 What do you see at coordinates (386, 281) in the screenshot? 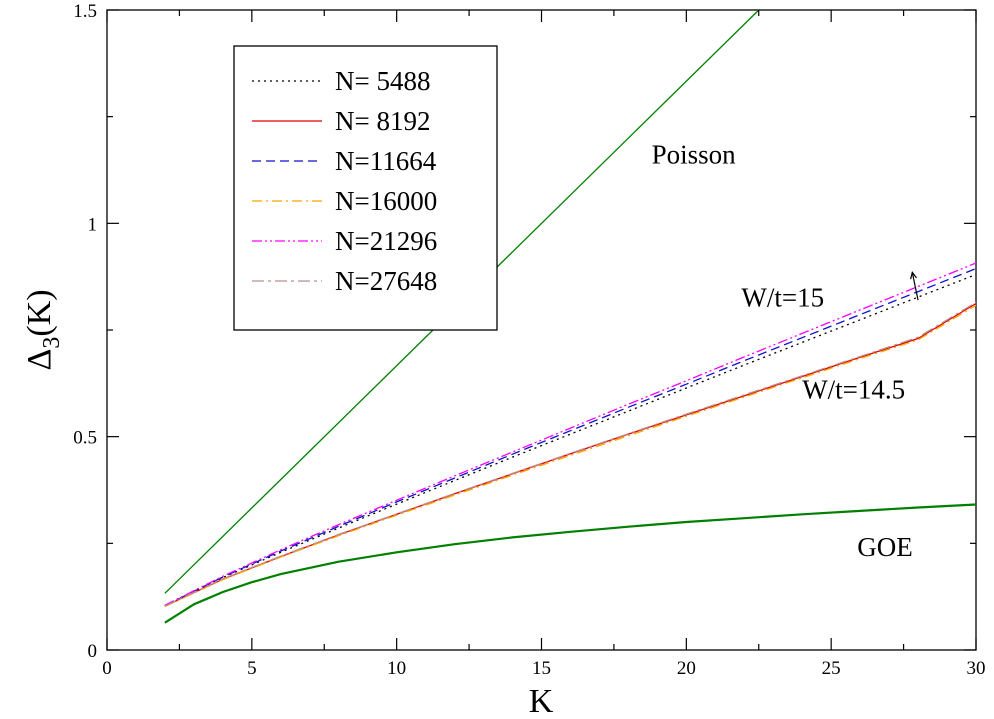
I see `legend-label-6: N=27648` at bounding box center [386, 281].